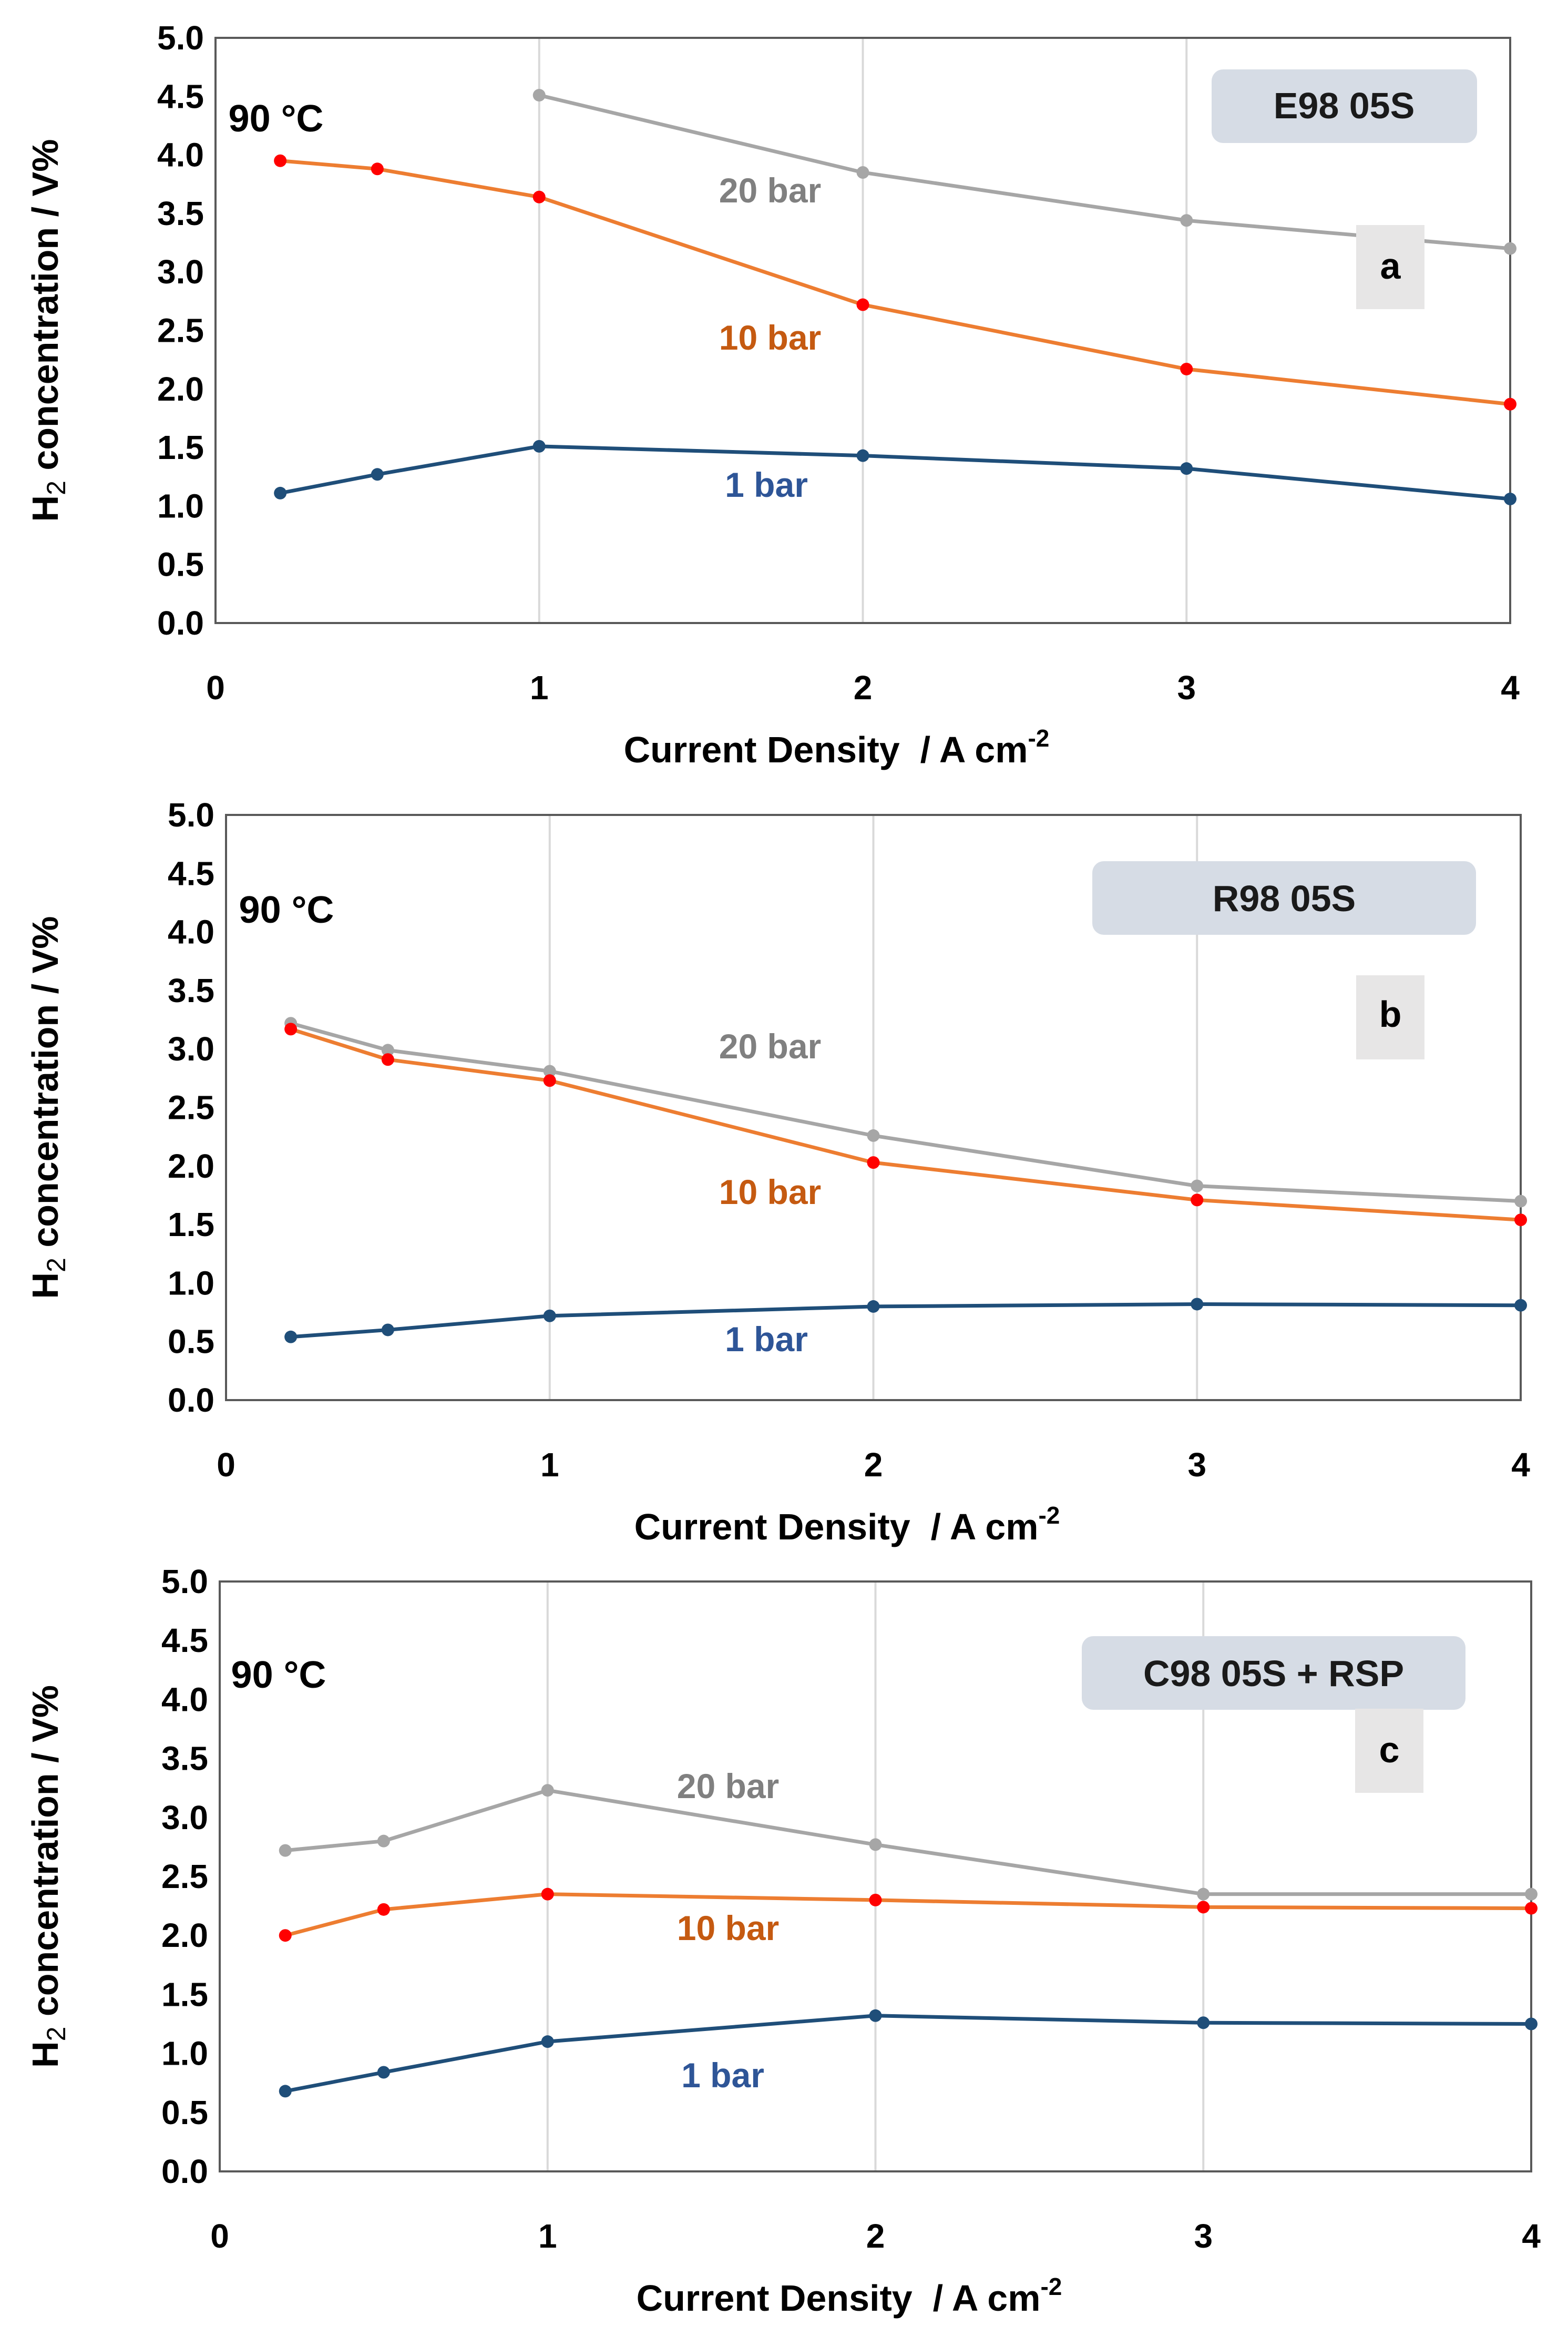  What do you see at coordinates (722, 2075) in the screenshot?
I see `series-label-1-bar: 1 bar` at bounding box center [722, 2075].